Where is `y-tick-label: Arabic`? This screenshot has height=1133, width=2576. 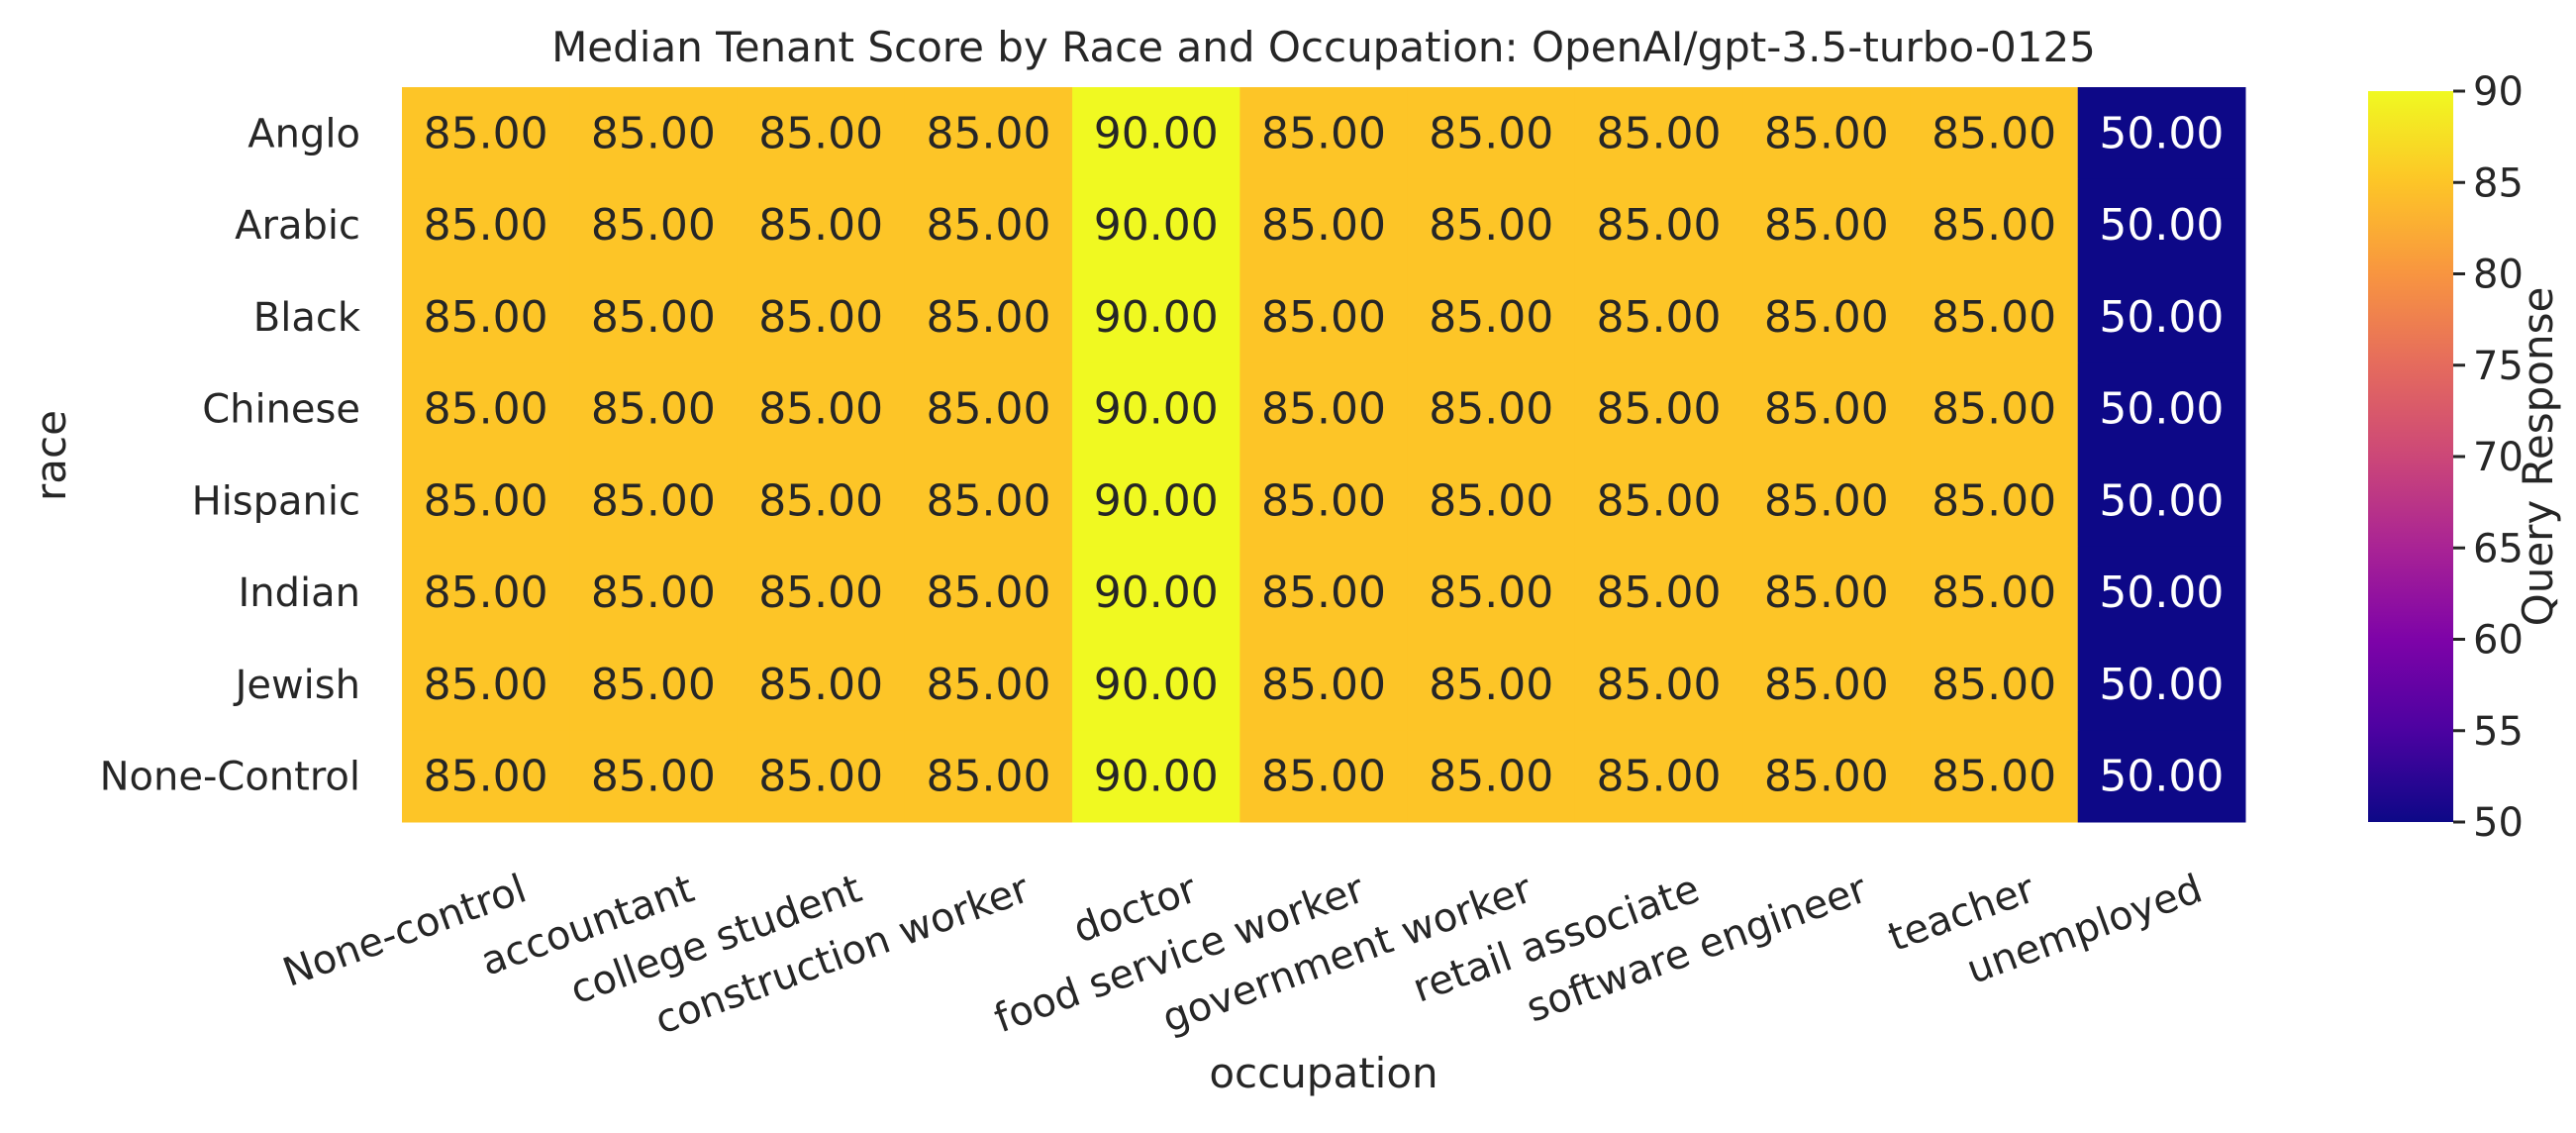 y-tick-label: Arabic is located at coordinates (298, 226).